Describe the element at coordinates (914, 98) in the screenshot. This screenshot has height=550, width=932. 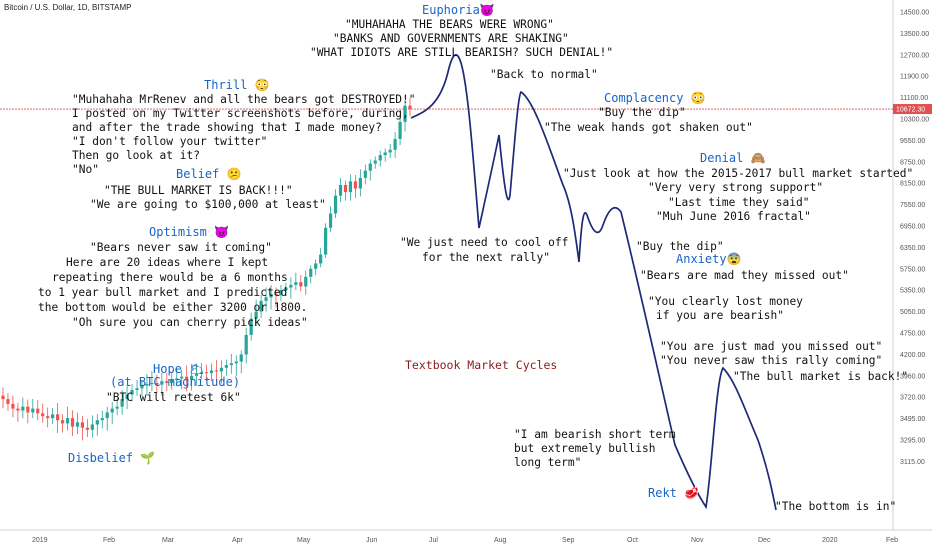
I see `y-tick-label: 11100.00` at that location.